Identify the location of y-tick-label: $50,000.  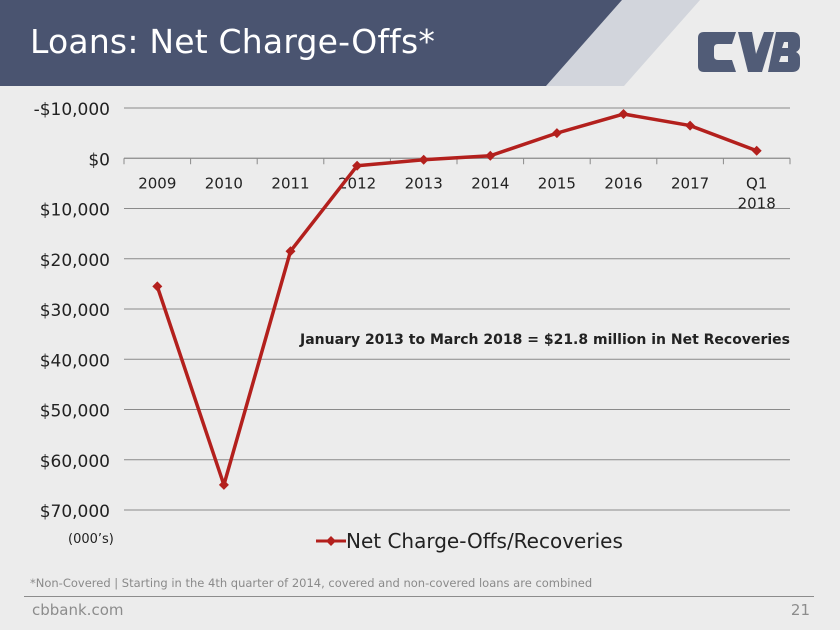
(75, 412).